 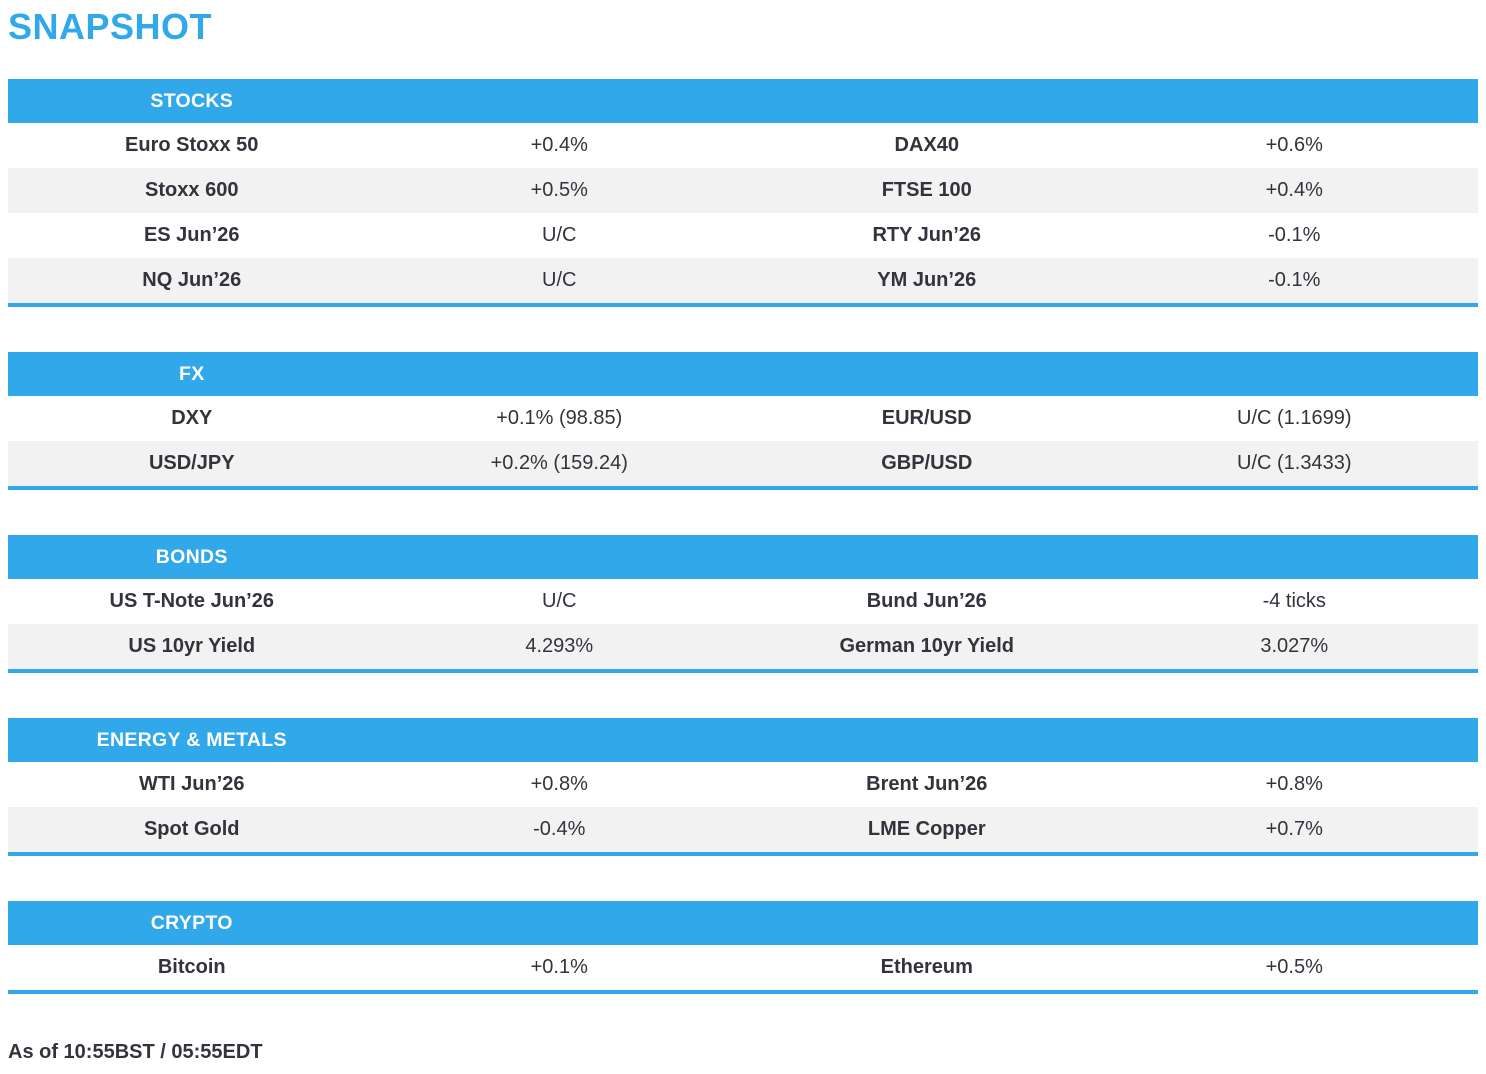 What do you see at coordinates (927, 463) in the screenshot?
I see `instrument-label: GBP/USD` at bounding box center [927, 463].